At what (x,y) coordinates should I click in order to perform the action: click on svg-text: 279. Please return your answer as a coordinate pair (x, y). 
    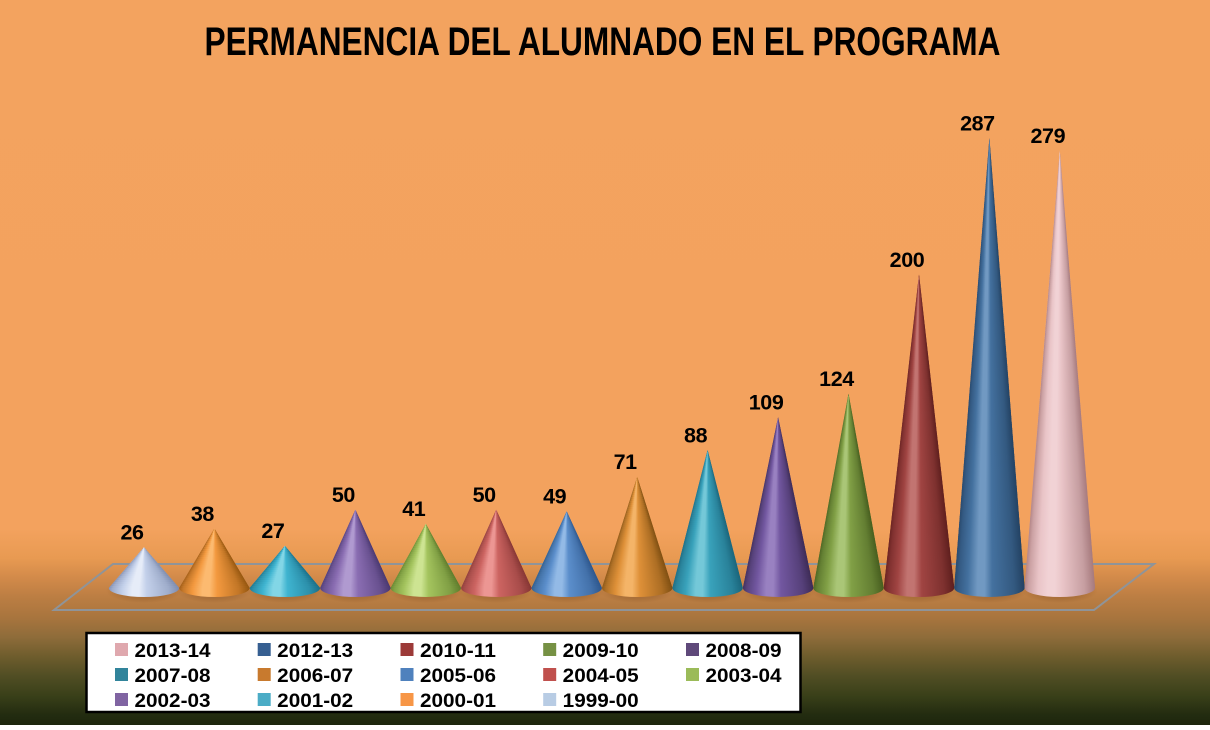
    Looking at the image, I should click on (1047, 136).